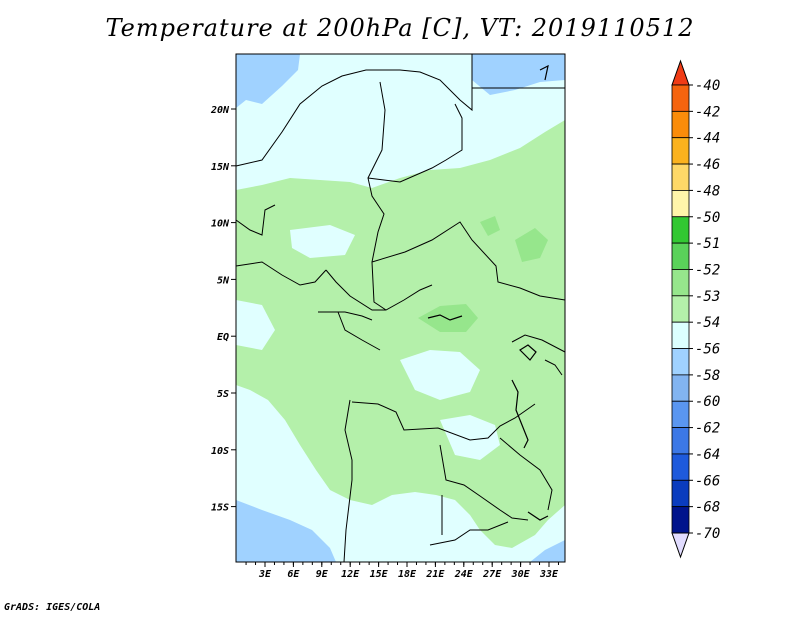 This screenshot has height=618, width=800. What do you see at coordinates (322, 574) in the screenshot?
I see `lon-tick-label: 9E` at bounding box center [322, 574].